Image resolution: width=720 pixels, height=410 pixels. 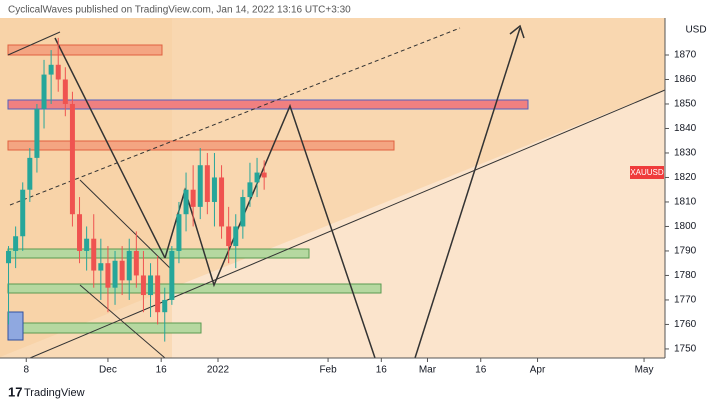 What do you see at coordinates (685, 275) in the screenshot?
I see `y-tick-label: 1780` at bounding box center [685, 275].